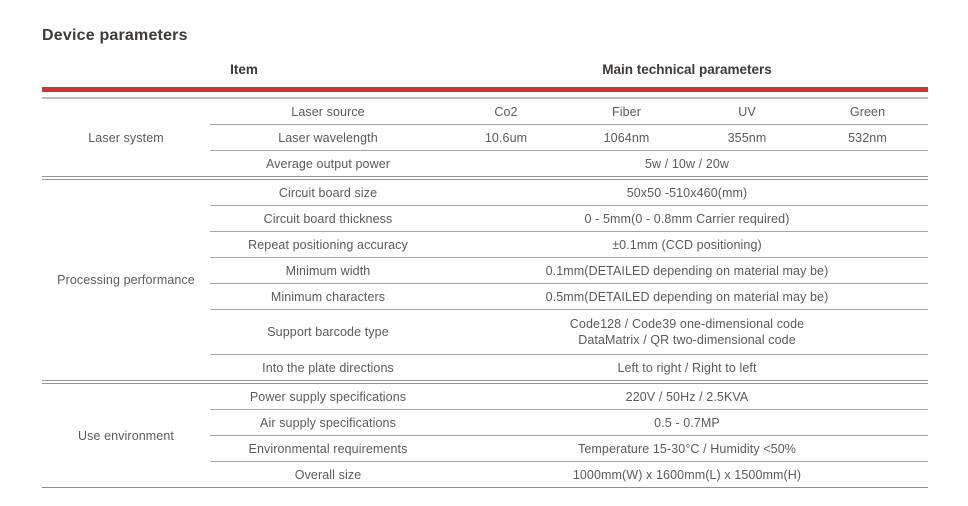 This screenshot has width=968, height=506. What do you see at coordinates (126, 434) in the screenshot?
I see `group-use-environment: Use environment` at bounding box center [126, 434].